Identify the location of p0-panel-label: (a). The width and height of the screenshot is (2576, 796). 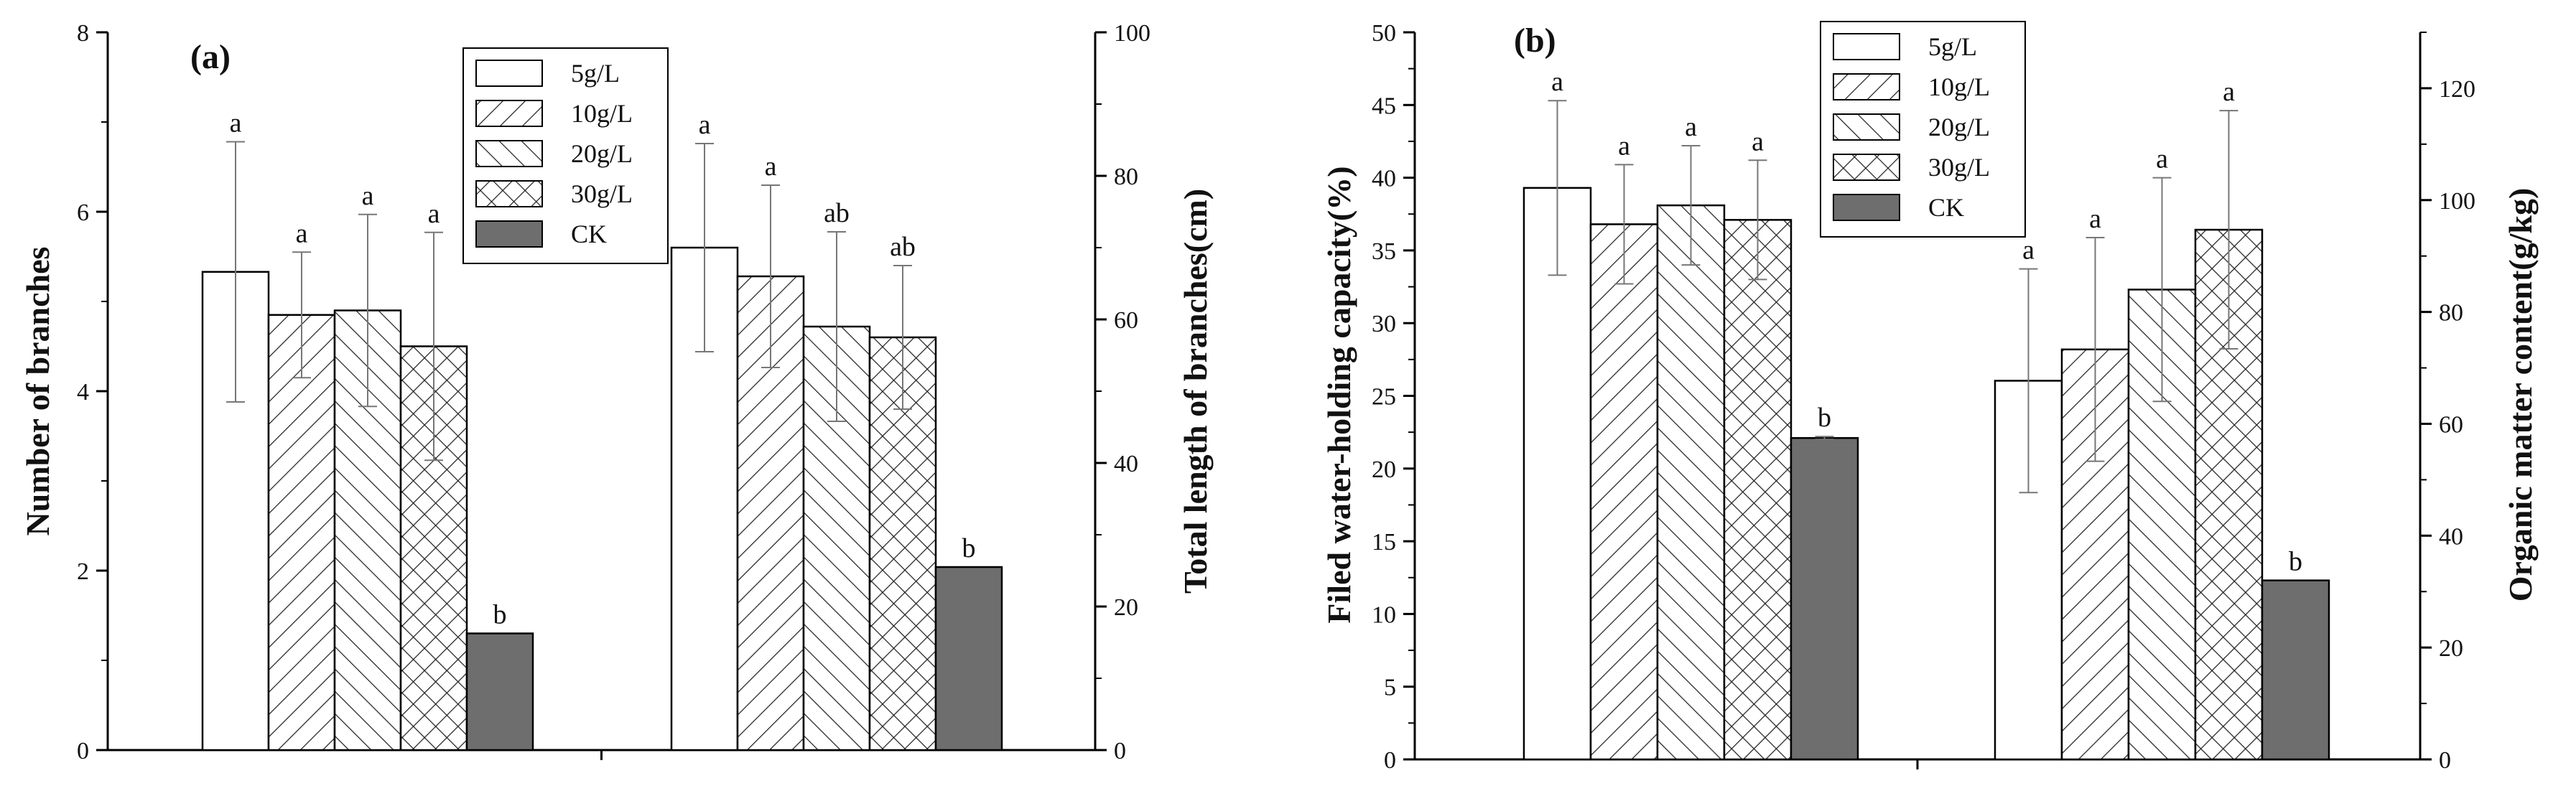
(210, 57).